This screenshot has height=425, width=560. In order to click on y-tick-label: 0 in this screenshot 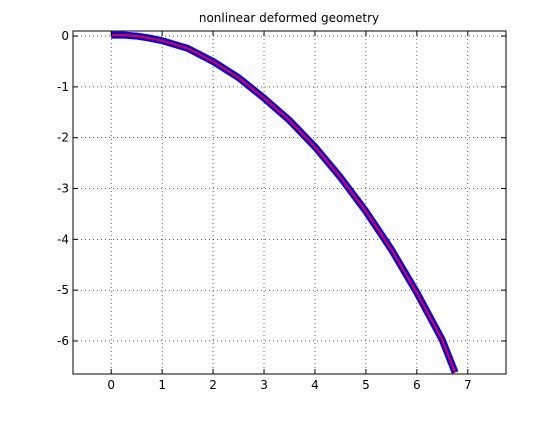, I will do `click(65, 36)`.